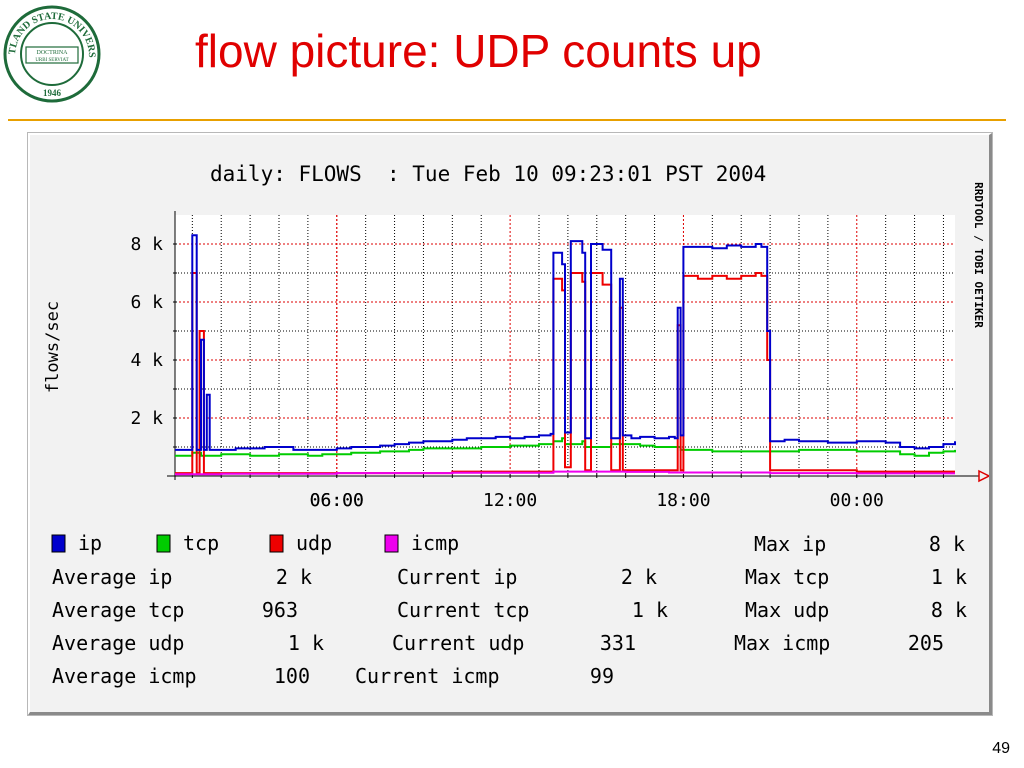 This screenshot has height=768, width=1024. Describe the element at coordinates (53, 347) in the screenshot. I see `y-axis-label: flows/sec` at that location.